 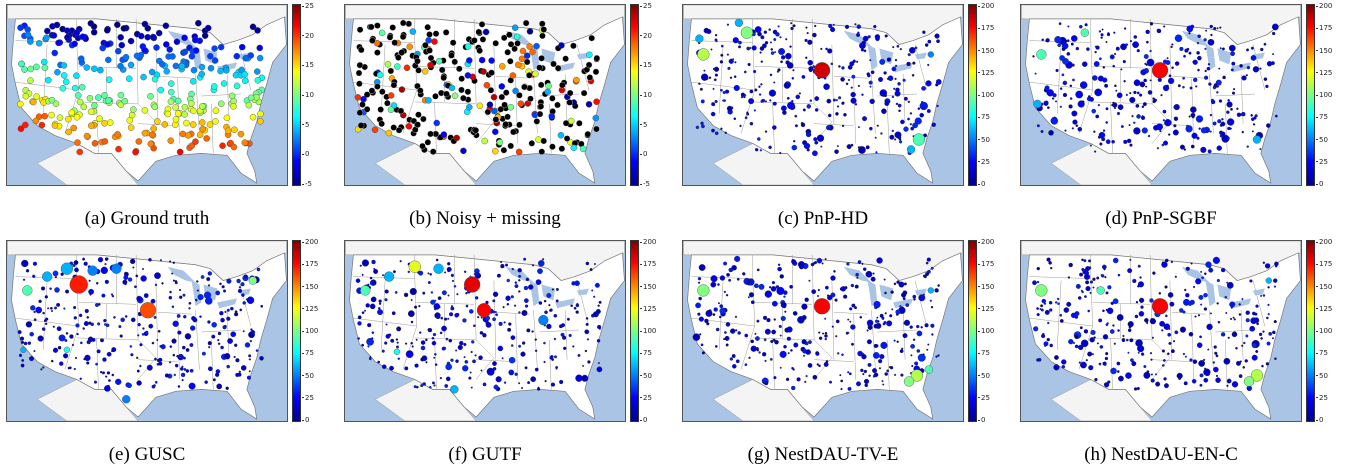 What do you see at coordinates (1322, 140) in the screenshot?
I see `colorbar-tick-label: 50` at bounding box center [1322, 140].